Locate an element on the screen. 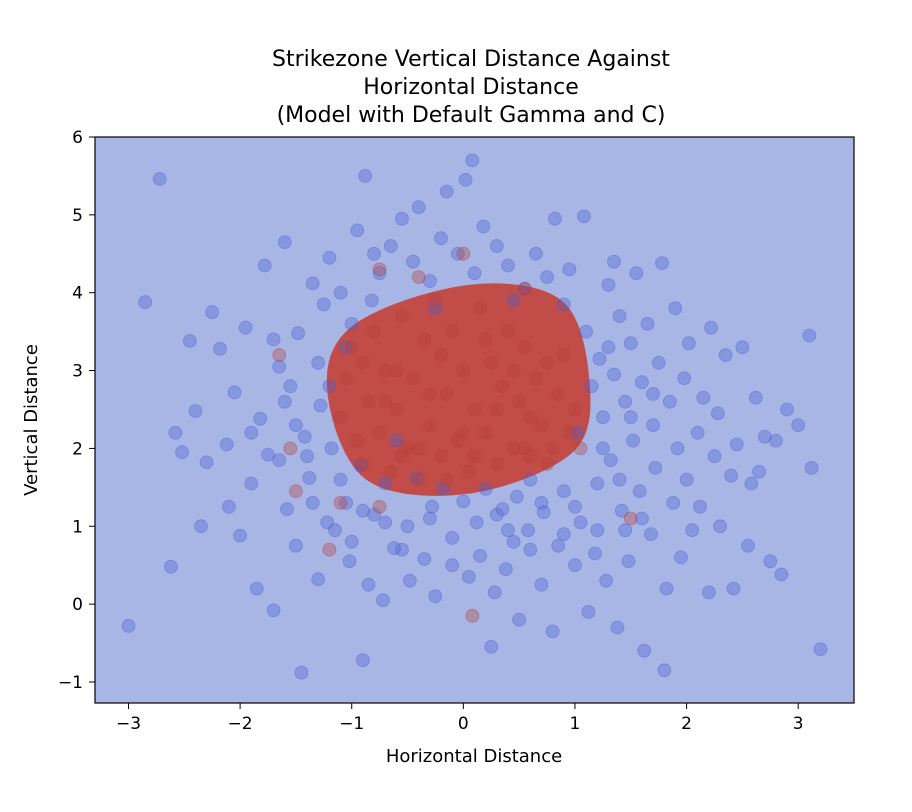 Image resolution: width=912 pixels, height=812 pixels. y-tick-label: 2 is located at coordinates (77, 449).